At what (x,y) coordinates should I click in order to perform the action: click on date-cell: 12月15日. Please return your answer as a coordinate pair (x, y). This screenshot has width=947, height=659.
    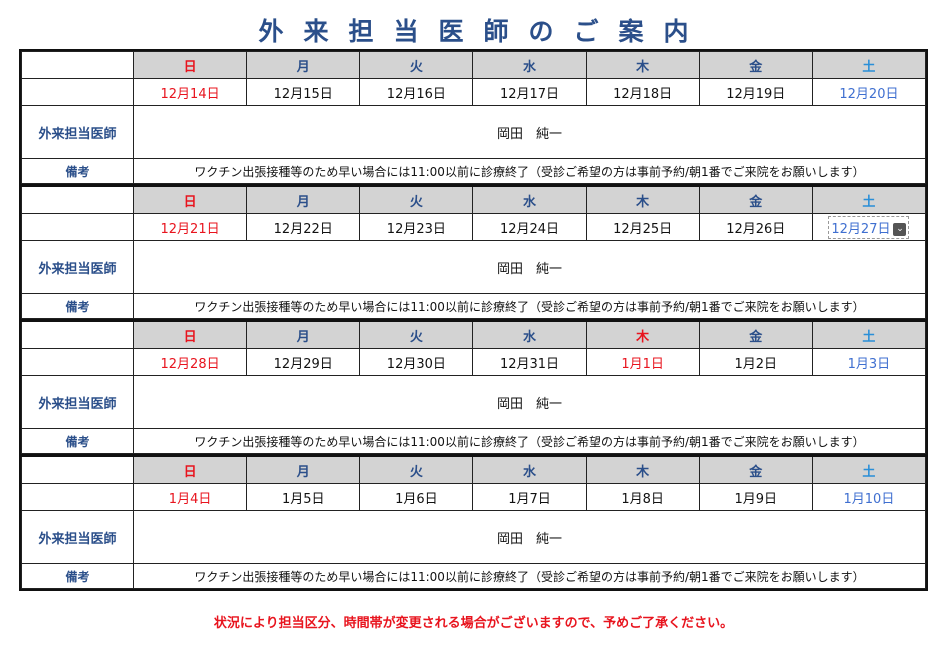
    Looking at the image, I should click on (303, 92).